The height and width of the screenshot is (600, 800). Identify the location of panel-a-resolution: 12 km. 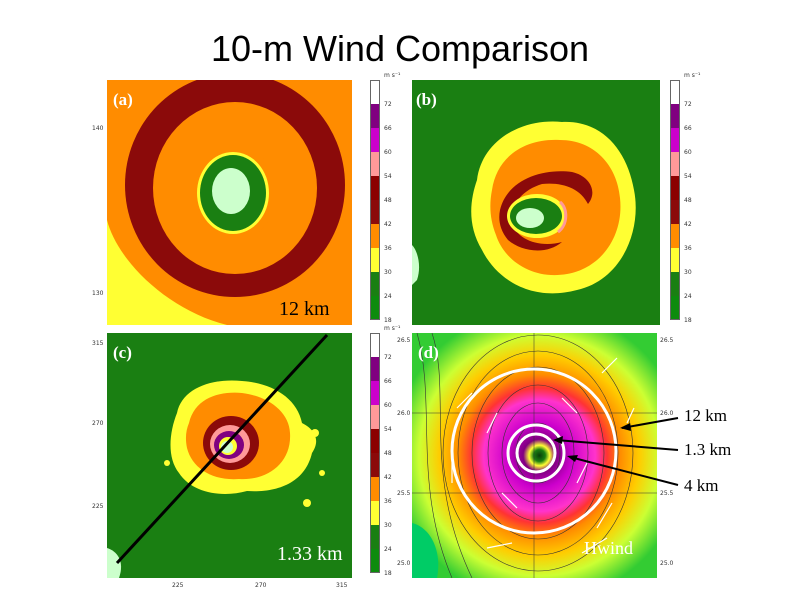
(304, 309).